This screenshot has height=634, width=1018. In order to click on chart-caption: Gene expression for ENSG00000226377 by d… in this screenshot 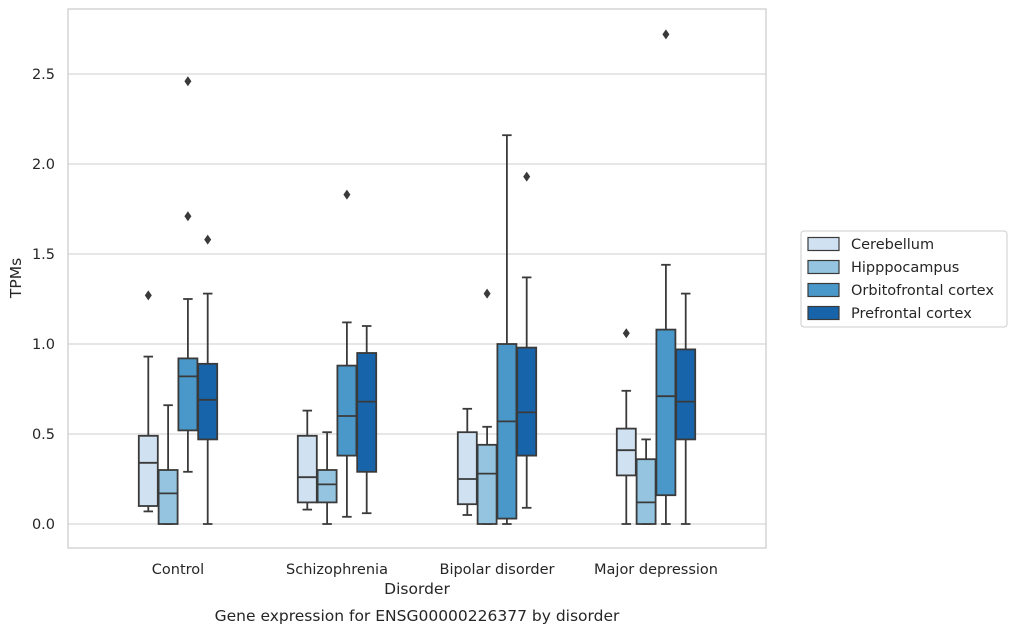, I will do `click(417, 616)`.